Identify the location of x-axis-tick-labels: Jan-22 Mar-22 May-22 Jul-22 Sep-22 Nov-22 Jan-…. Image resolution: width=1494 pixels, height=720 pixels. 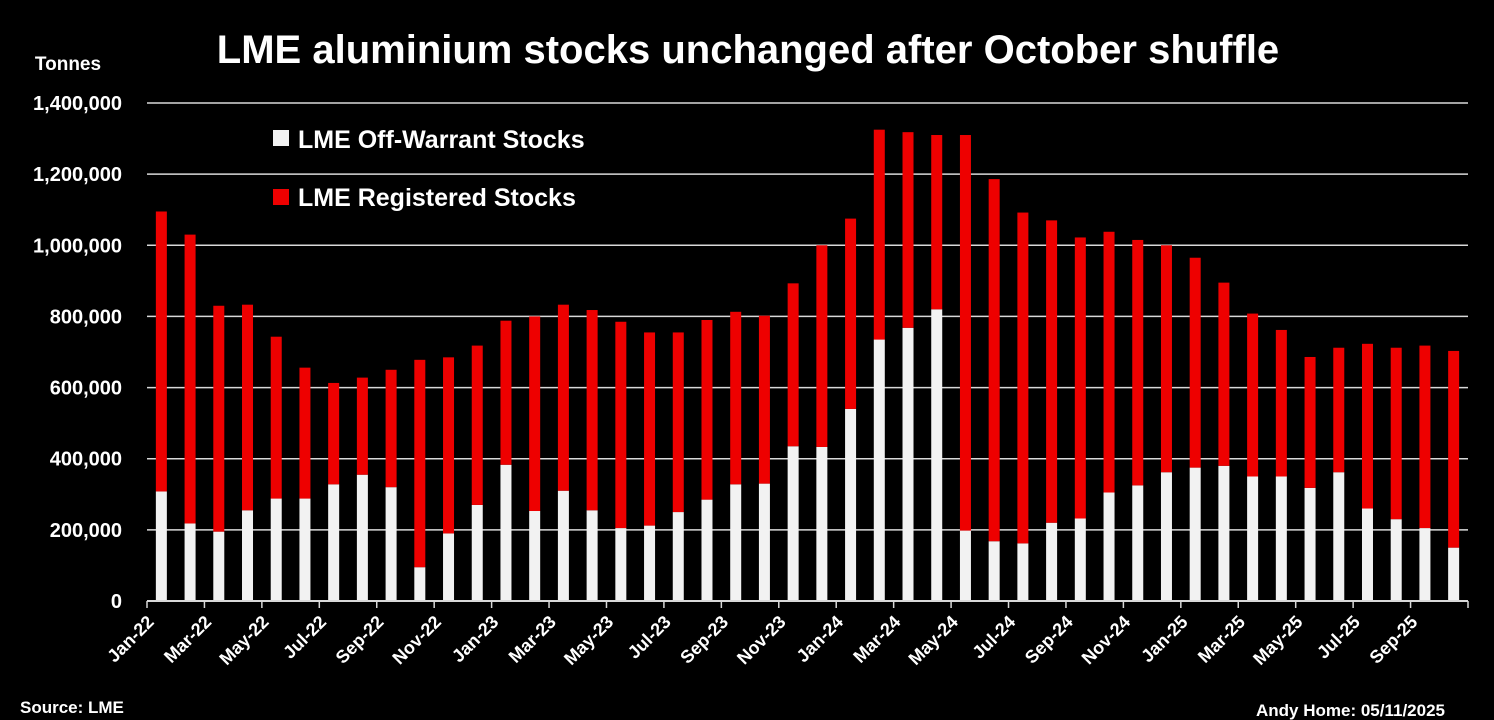
(762, 640).